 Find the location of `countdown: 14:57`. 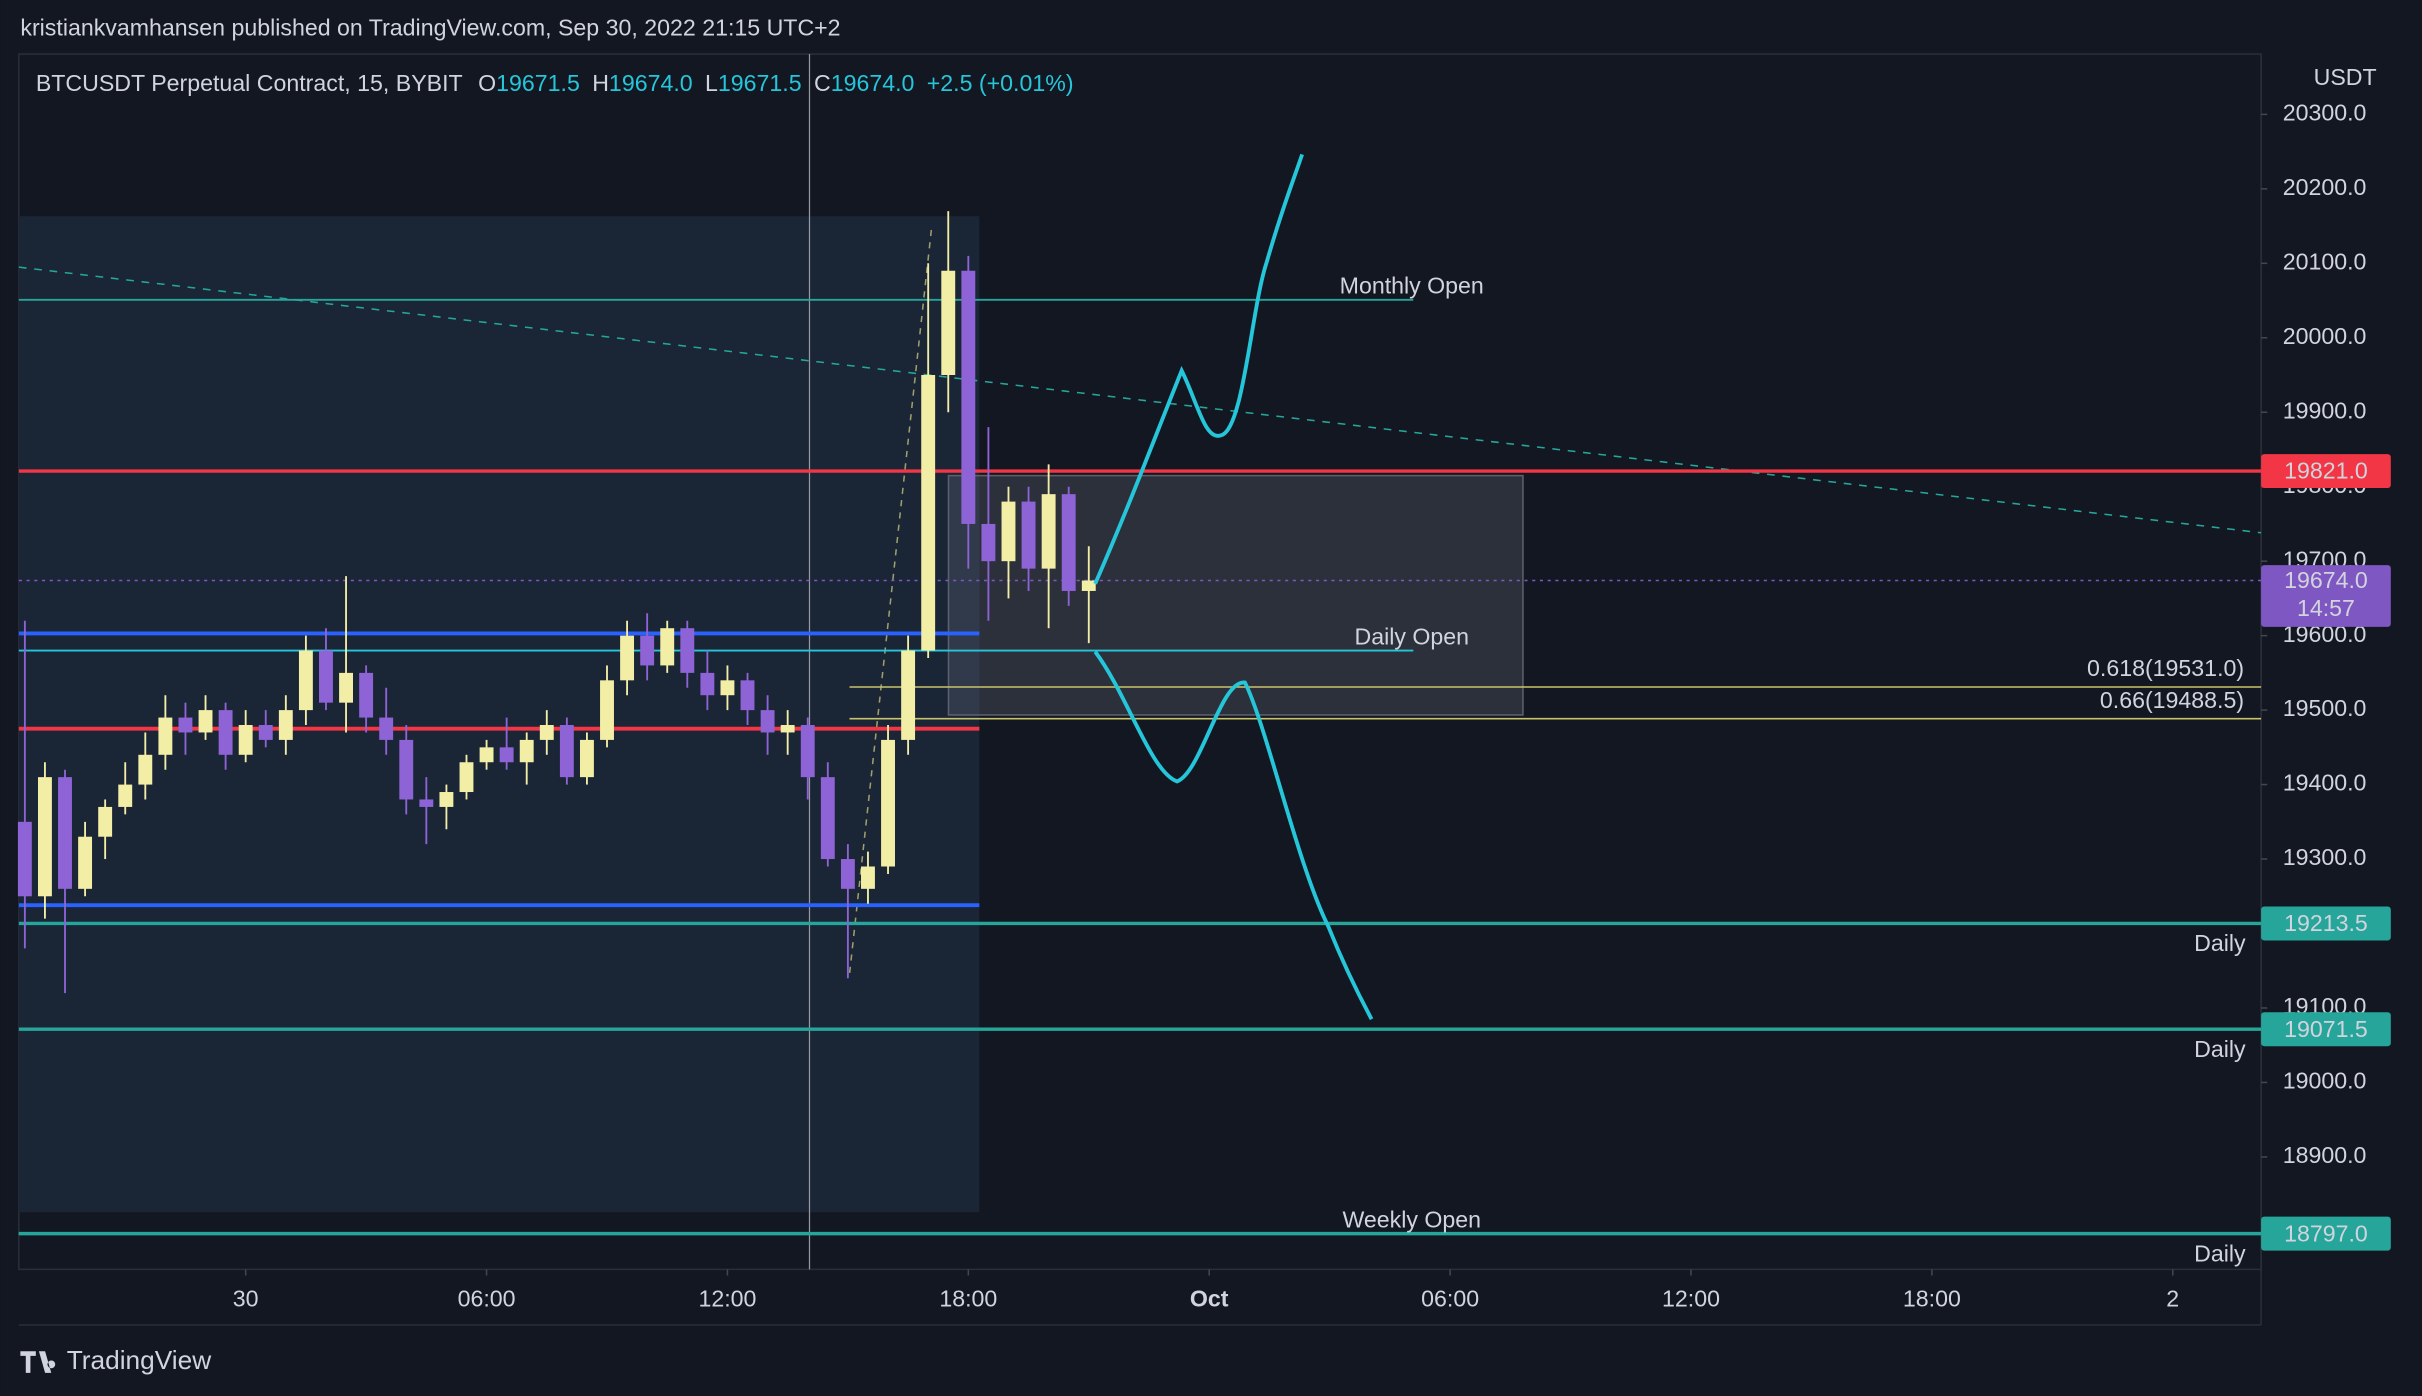

countdown: 14:57 is located at coordinates (2326, 608).